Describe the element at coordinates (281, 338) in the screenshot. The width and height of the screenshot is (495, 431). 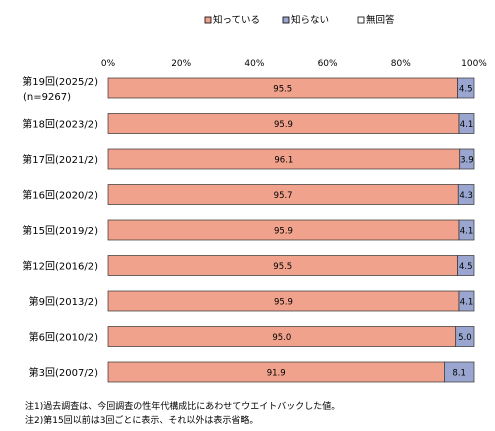
I see `data-label: 95.0` at that location.